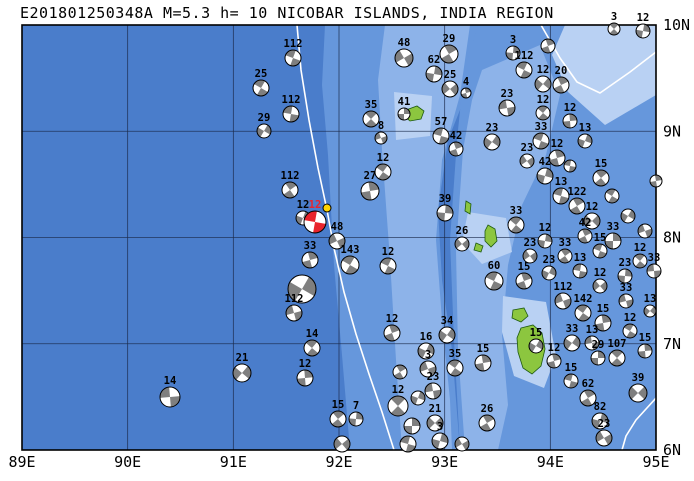 The width and height of the screenshot is (694, 481). I want to click on depth-label: 60, so click(494, 266).